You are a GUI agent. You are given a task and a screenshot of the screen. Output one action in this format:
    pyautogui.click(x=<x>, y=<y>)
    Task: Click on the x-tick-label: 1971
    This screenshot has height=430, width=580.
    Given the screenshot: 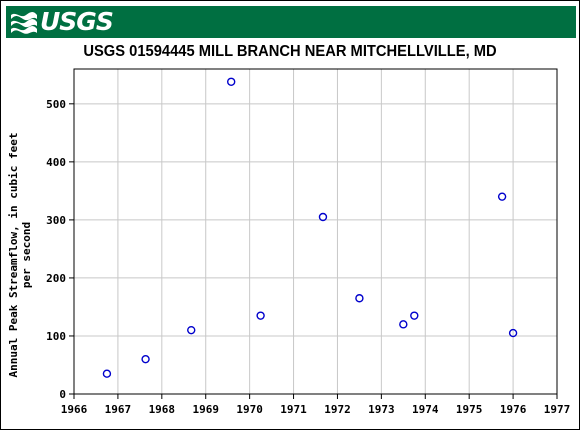 What is the action you would take?
    pyautogui.click(x=293, y=409)
    